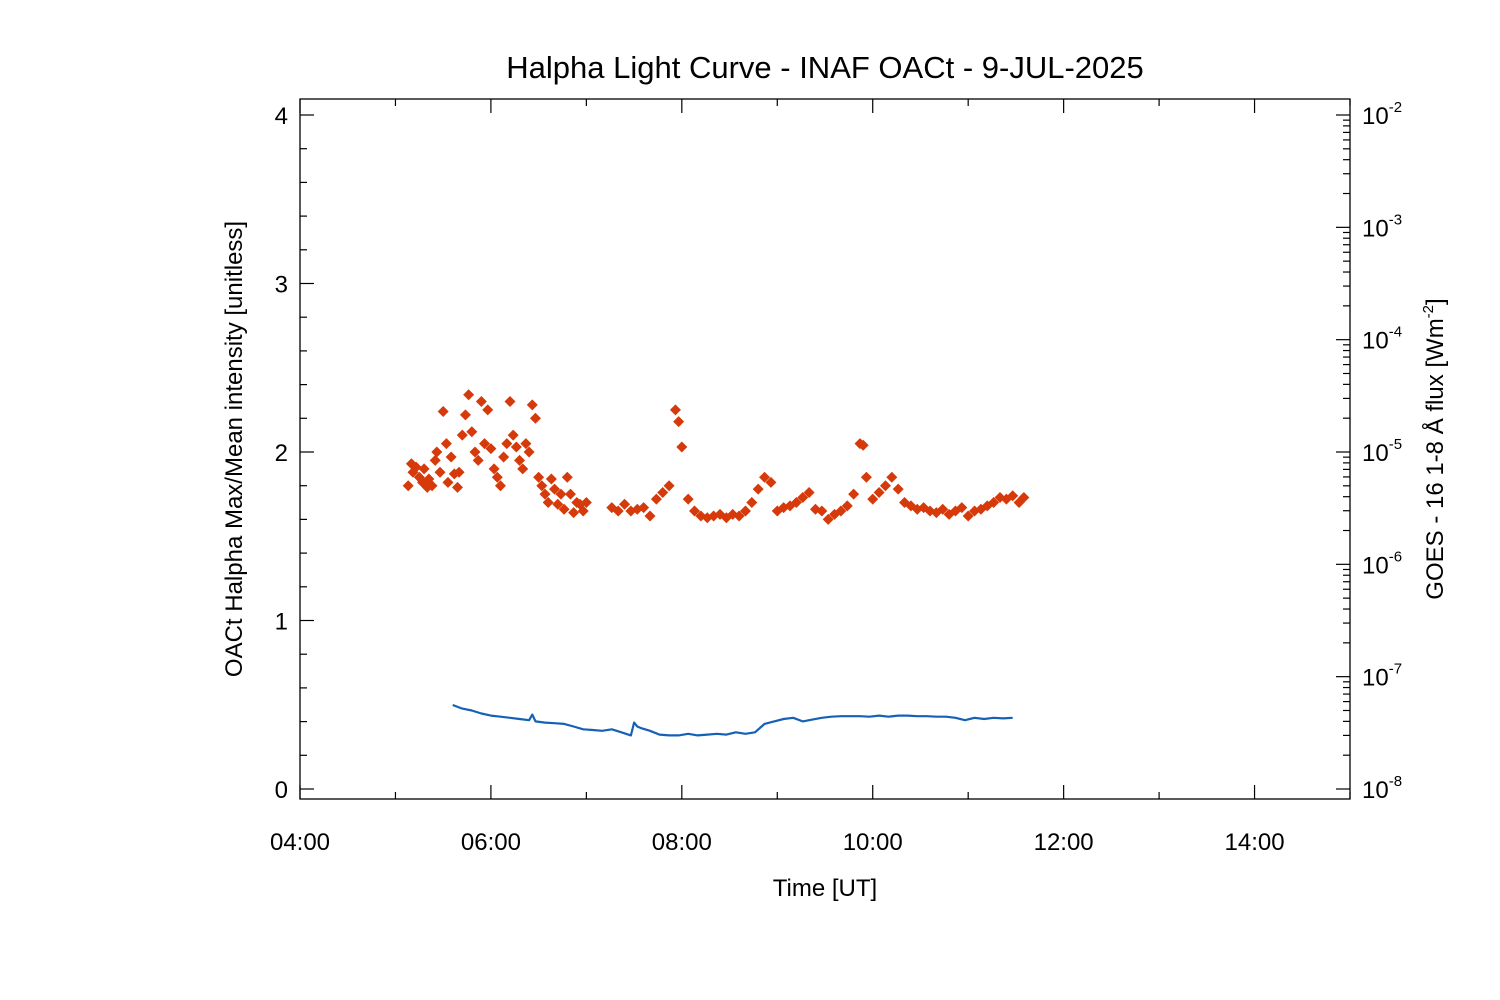 This screenshot has height=1000, width=1500. I want to click on y2-tick-label: 10⁻⁵, so click(1382, 451).